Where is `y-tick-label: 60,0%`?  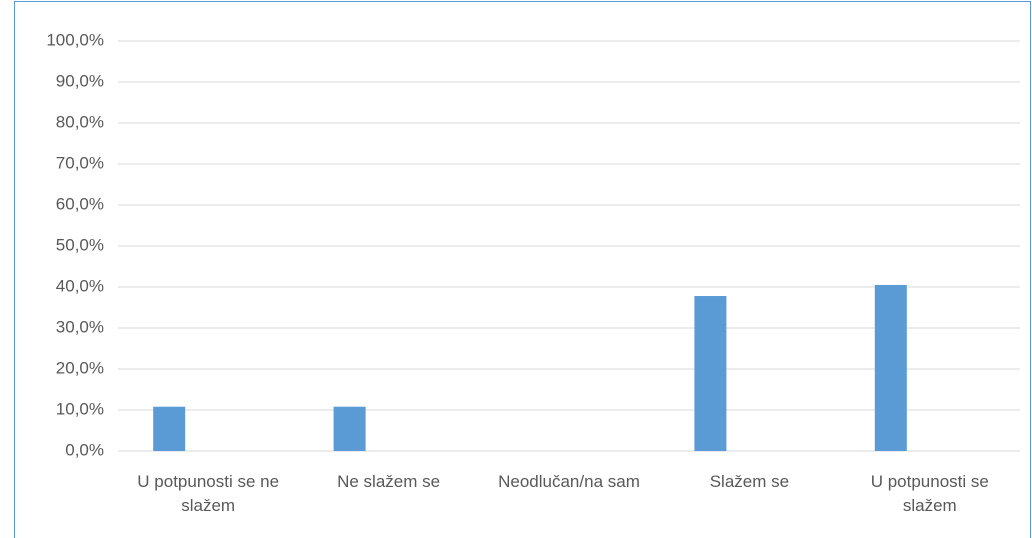 y-tick-label: 60,0% is located at coordinates (80, 203).